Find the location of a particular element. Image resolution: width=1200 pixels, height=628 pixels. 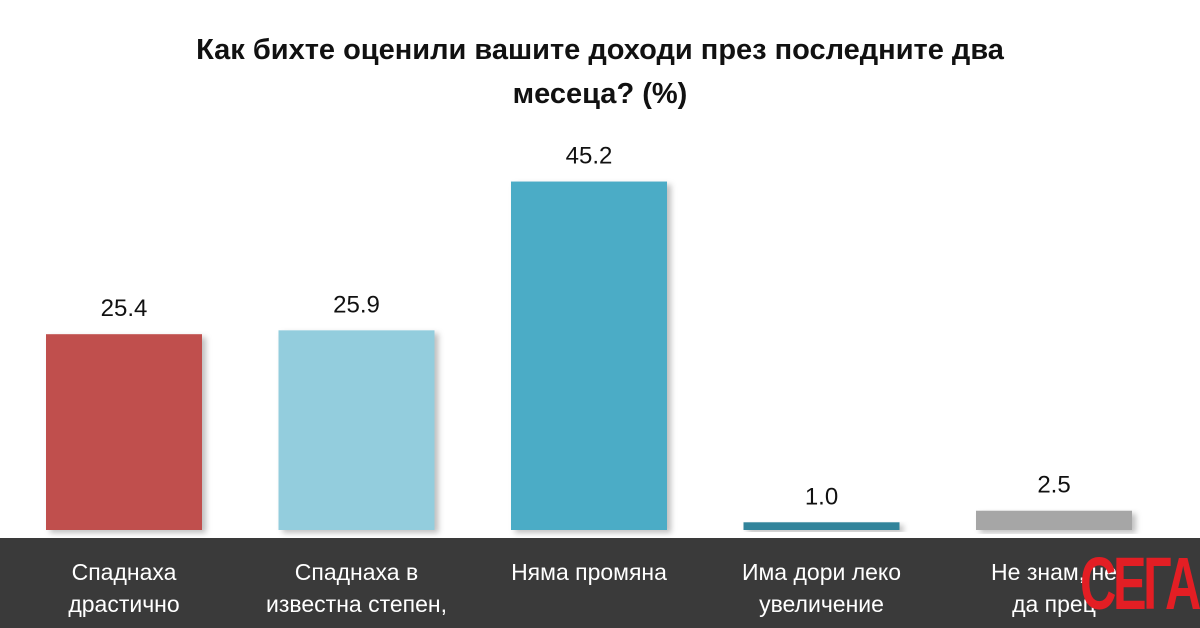

category-label-2: Спаднаха в известна степен, is located at coordinates (357, 588).